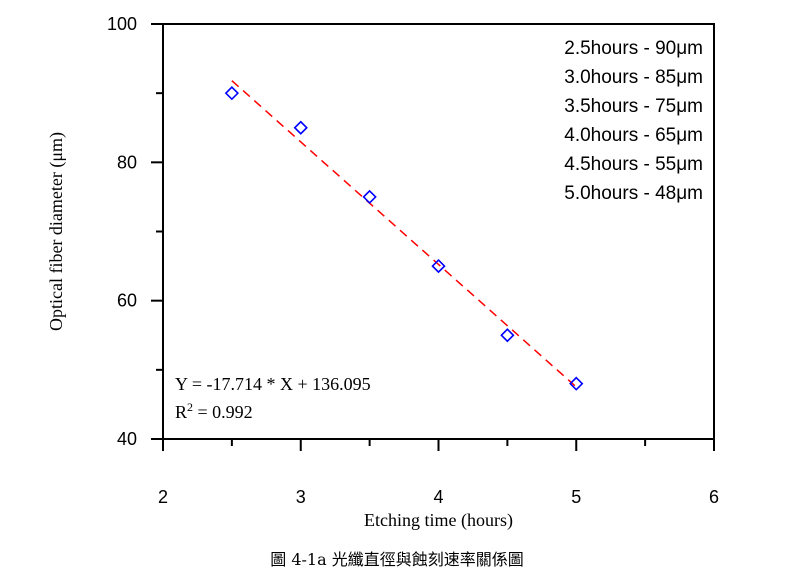 Image resolution: width=794 pixels, height=586 pixels. I want to click on y-tick-label: 80, so click(127, 162).